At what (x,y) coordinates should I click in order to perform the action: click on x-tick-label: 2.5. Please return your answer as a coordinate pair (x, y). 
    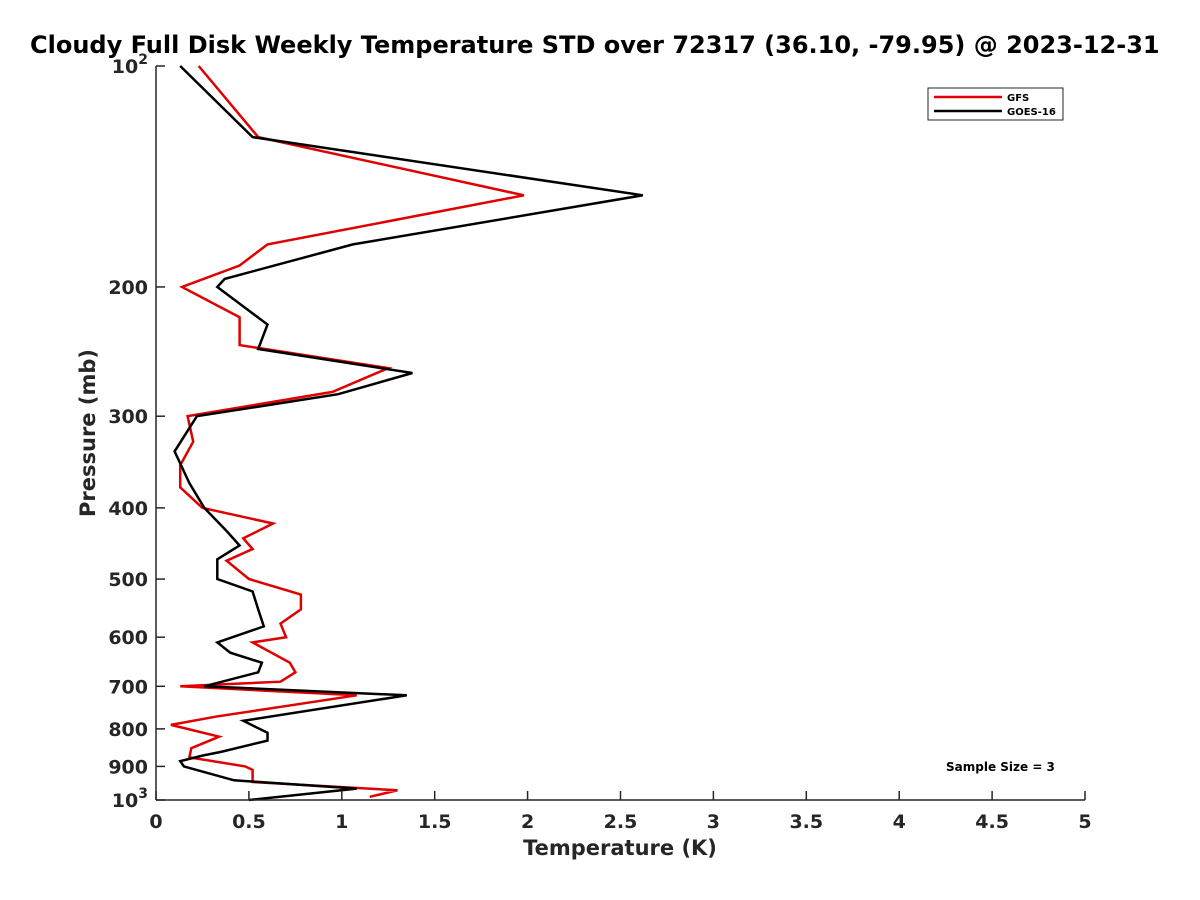
    Looking at the image, I should click on (621, 822).